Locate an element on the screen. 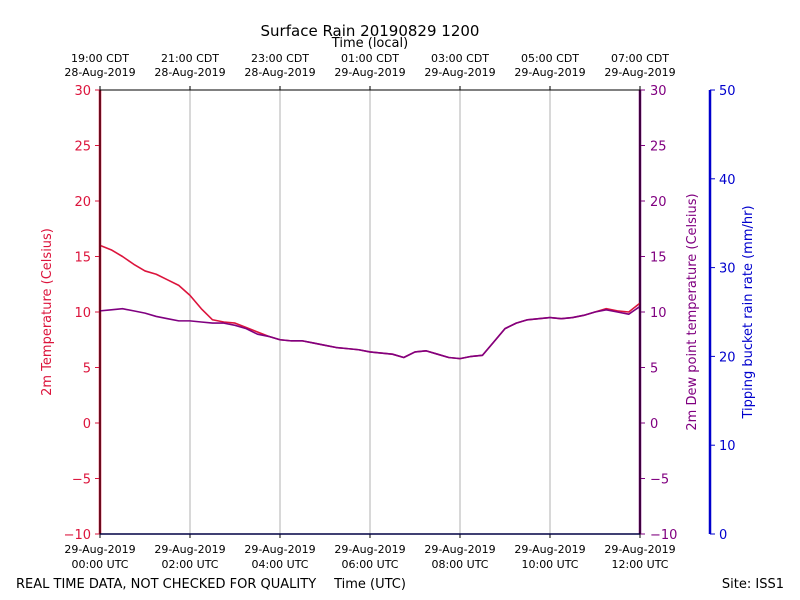 The width and height of the screenshot is (800, 600). chart-title: Surface Rain 20190829 1200 is located at coordinates (370, 31).